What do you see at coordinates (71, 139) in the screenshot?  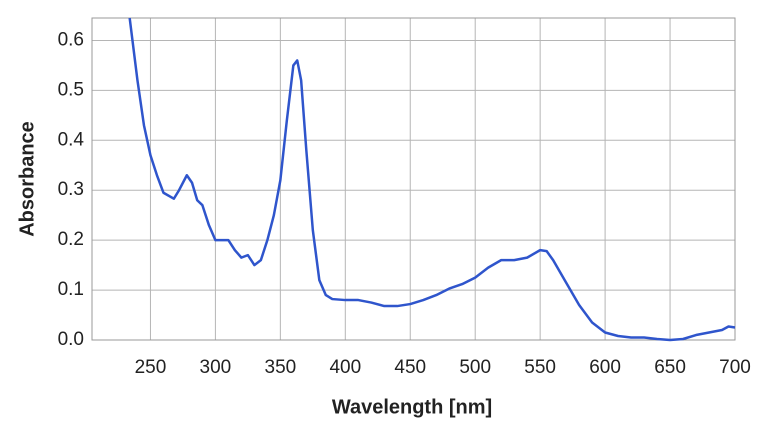 I see `y-tick-label: 0.4` at bounding box center [71, 139].